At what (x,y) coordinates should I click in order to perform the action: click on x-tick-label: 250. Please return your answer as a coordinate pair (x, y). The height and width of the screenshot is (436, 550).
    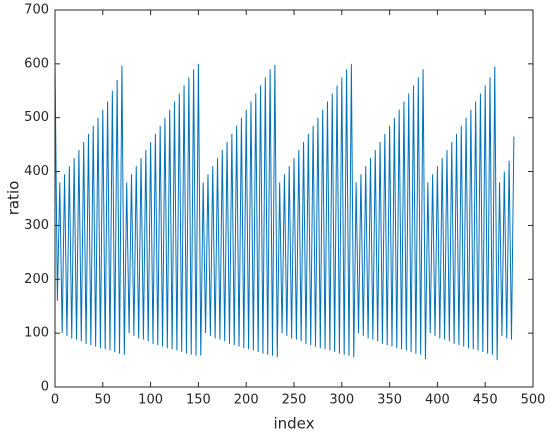
    Looking at the image, I should click on (294, 400).